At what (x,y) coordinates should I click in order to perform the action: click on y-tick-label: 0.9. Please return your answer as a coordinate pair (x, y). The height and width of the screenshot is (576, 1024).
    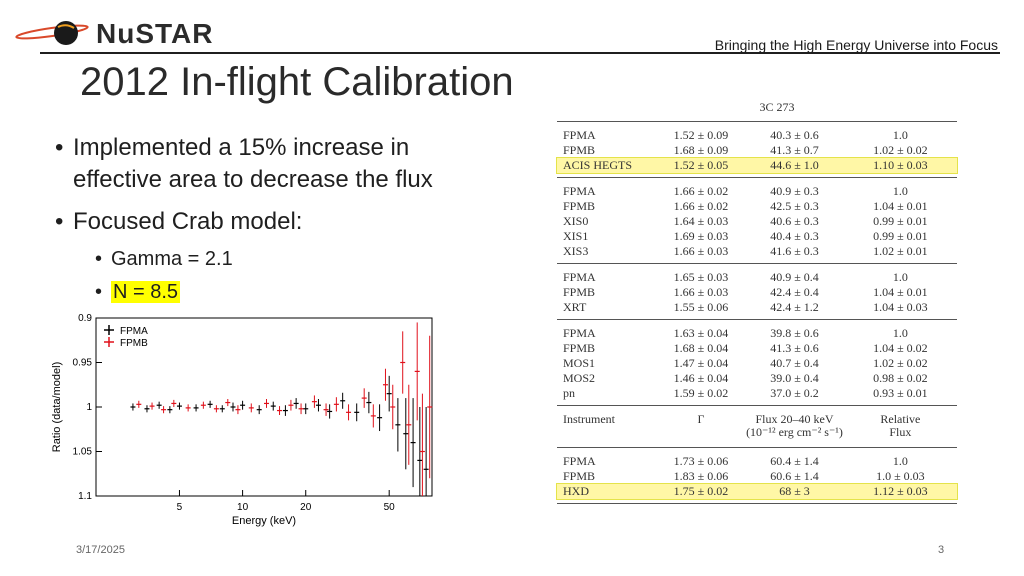
    Looking at the image, I should click on (85, 318).